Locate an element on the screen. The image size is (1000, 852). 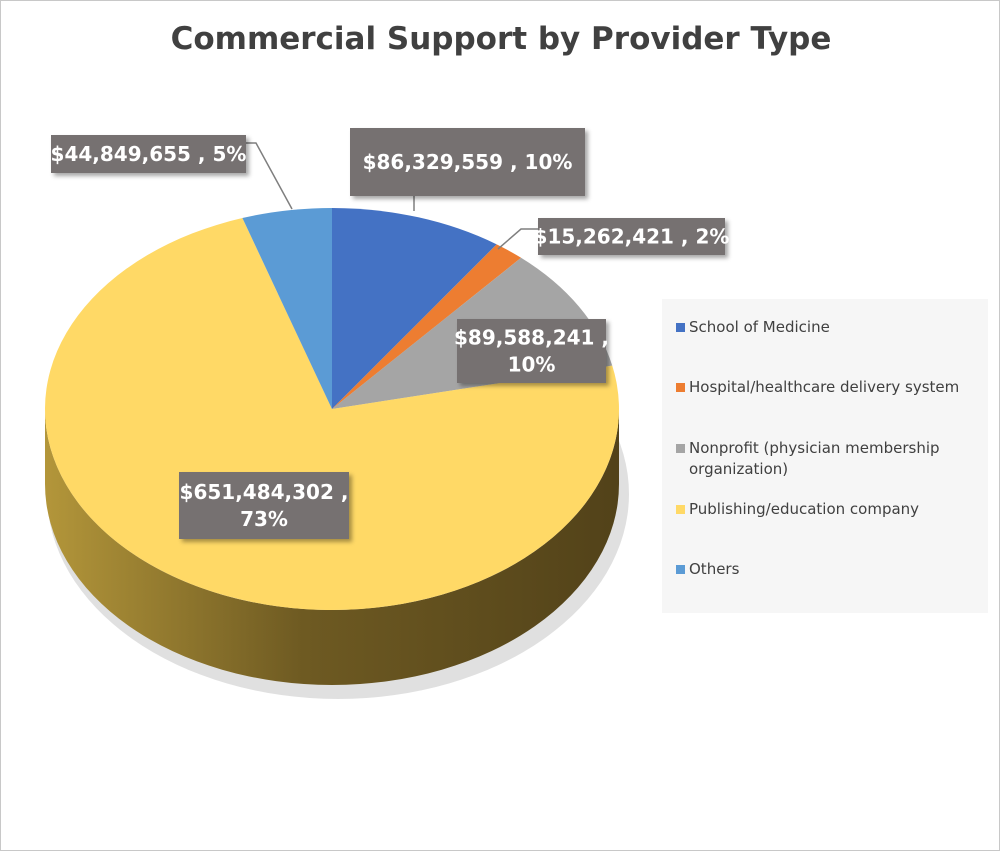
data-label: $651,484,302 , 73% is located at coordinates (264, 505).